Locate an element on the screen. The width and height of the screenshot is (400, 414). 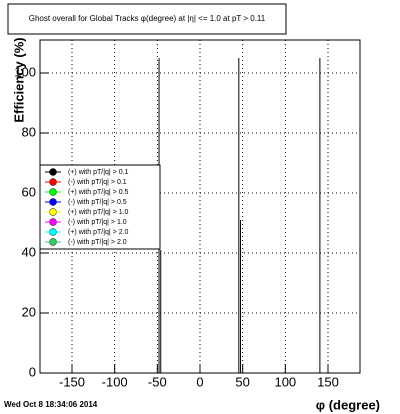
y-tick-label: 40 is located at coordinates (29, 251).